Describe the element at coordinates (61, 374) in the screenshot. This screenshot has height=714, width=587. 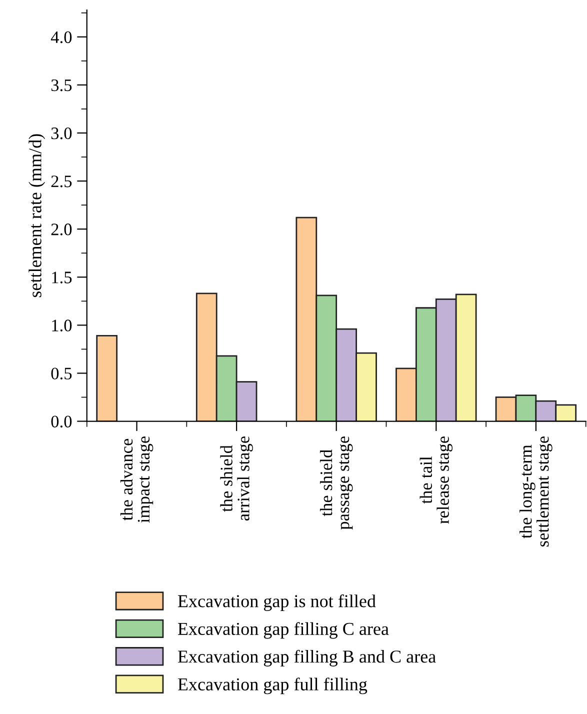
I see `y-tick-label: 0.5` at that location.